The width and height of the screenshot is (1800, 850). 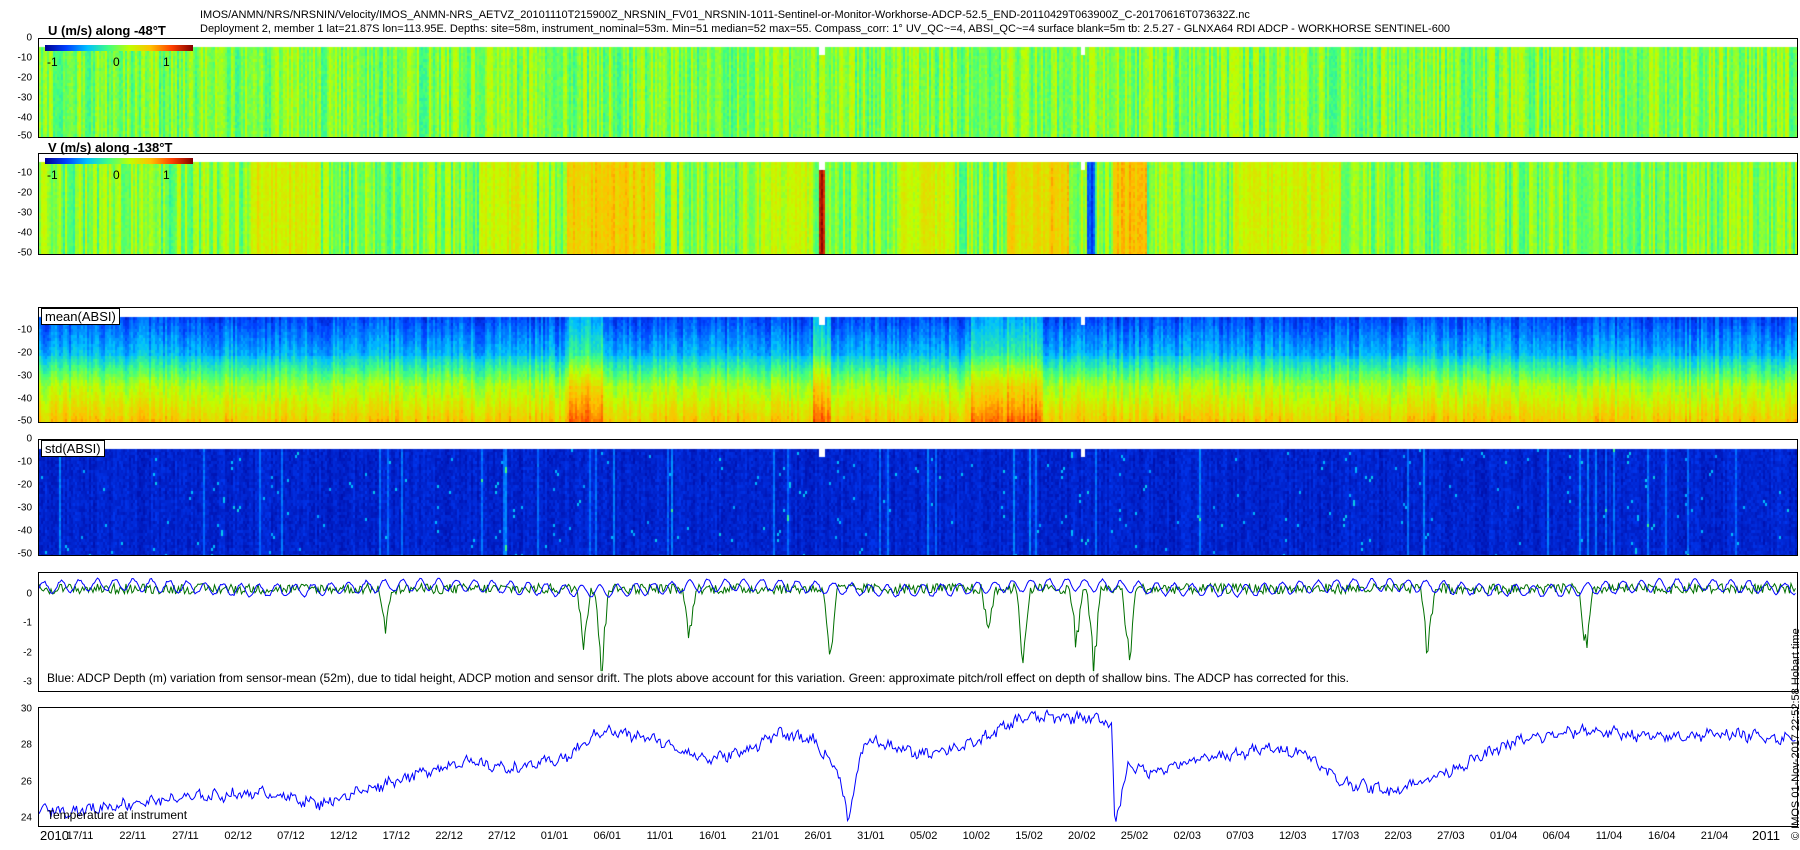 I want to click on depth-variation-line, so click(x=917, y=587).